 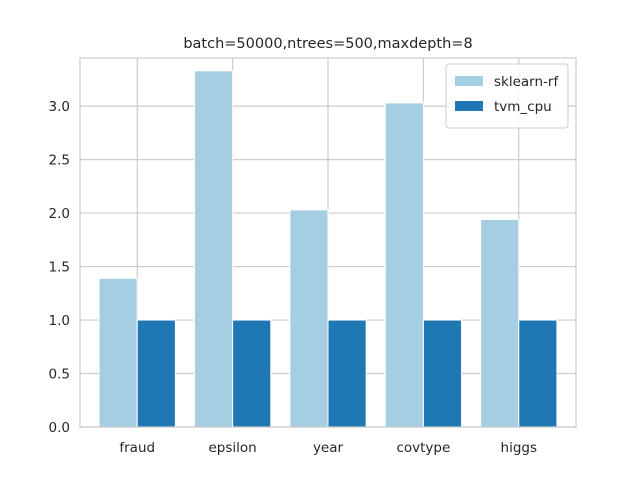 I want to click on x-axis-ticks: fraud epsilon year covtype higgs, so click(x=328, y=448).